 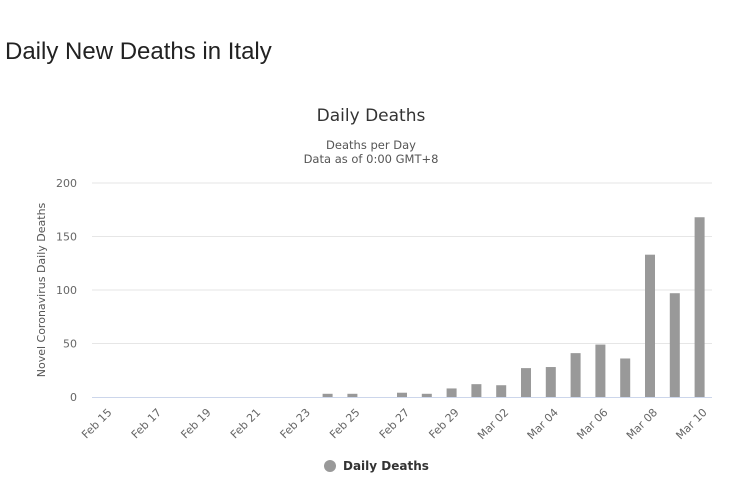 What do you see at coordinates (195, 423) in the screenshot?
I see `x-tick-label: Feb 19` at bounding box center [195, 423].